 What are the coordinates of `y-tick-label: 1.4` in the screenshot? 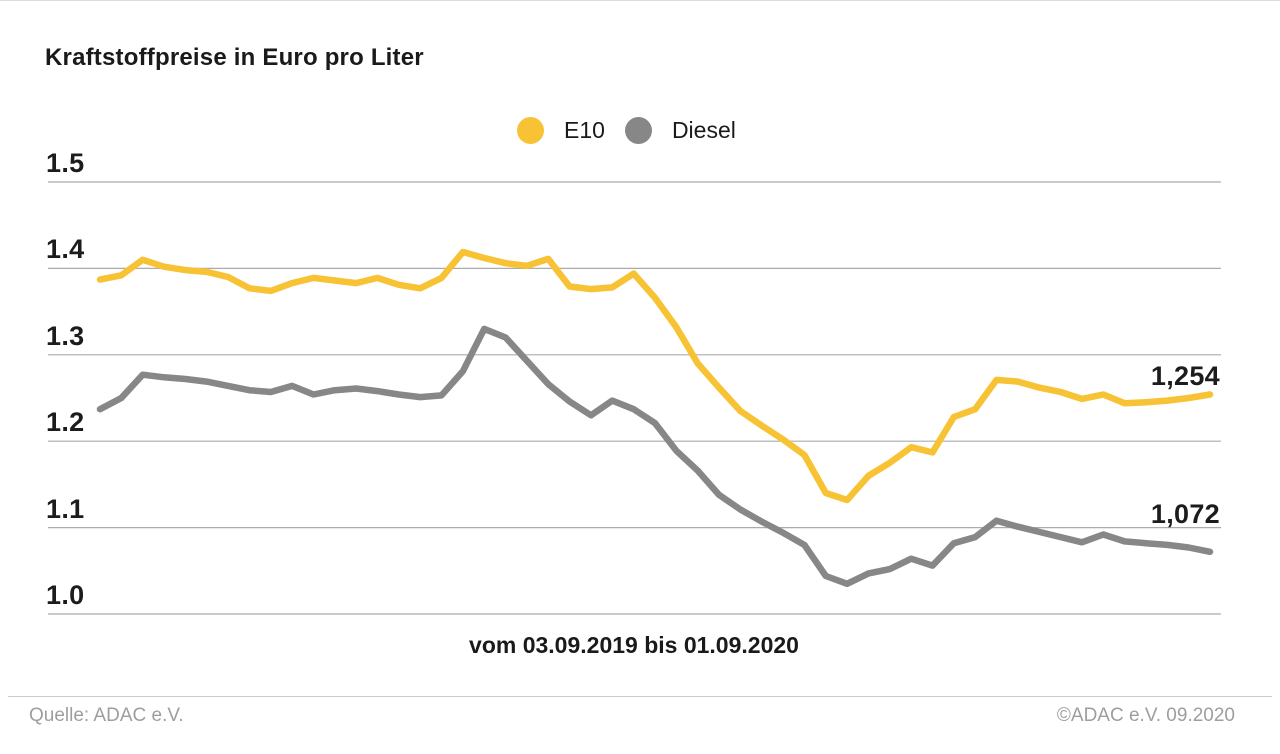 It's located at (65, 249).